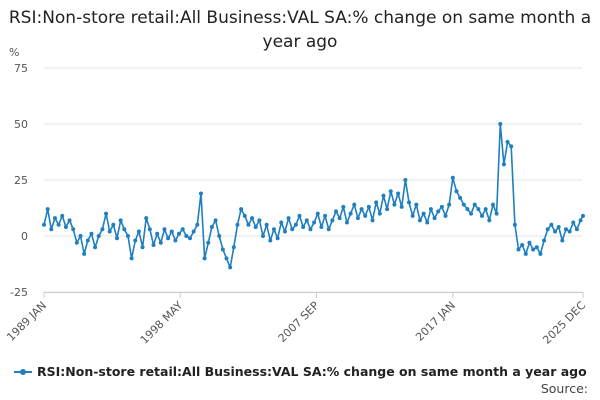  Describe the element at coordinates (564, 388) in the screenshot. I see `source-label: Source:` at that location.